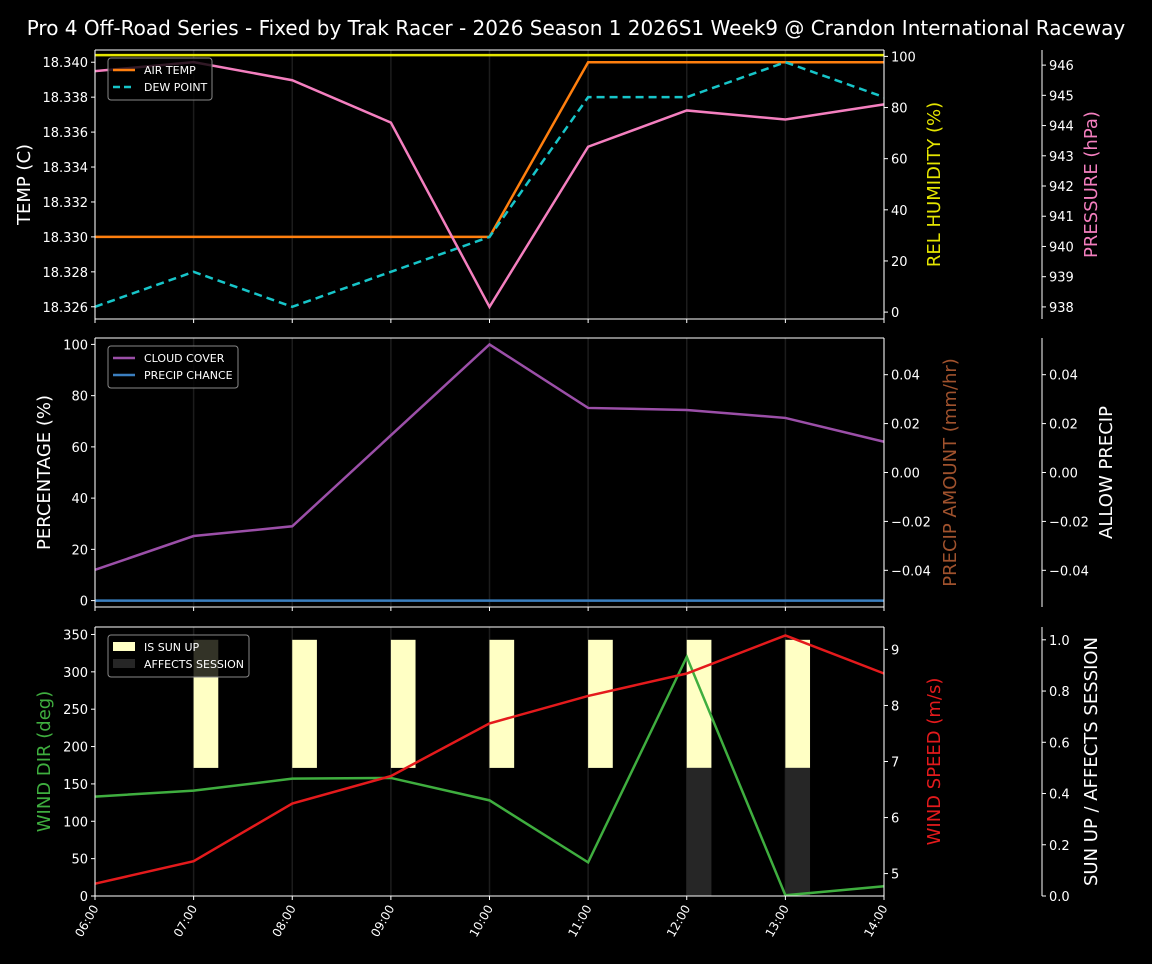  What do you see at coordinates (895, 706) in the screenshot?
I see `right1-tick-label: 8` at bounding box center [895, 706].